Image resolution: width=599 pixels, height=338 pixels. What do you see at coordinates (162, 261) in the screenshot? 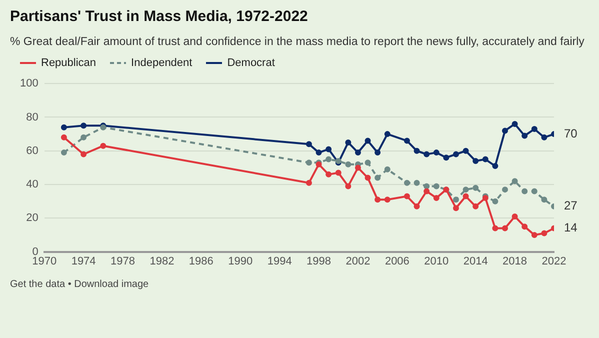
I see `x-tick-label: 1982` at bounding box center [162, 261].